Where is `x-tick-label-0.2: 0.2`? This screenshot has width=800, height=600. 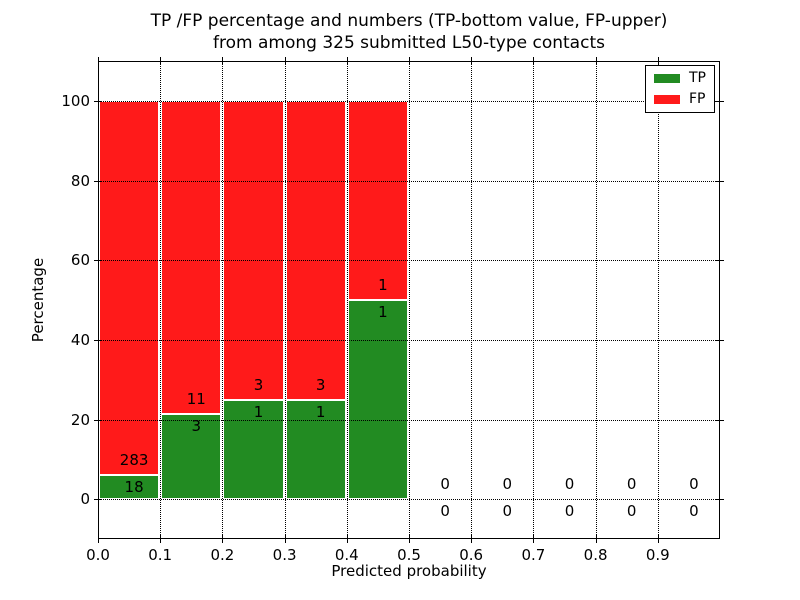 x-tick-label-0.2: 0.2 is located at coordinates (222, 555).